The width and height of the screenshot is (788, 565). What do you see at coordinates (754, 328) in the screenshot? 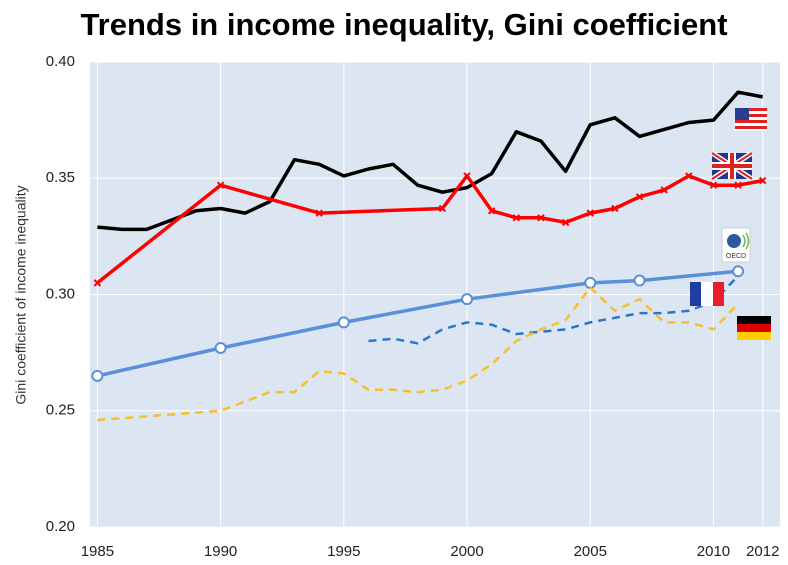
I see `germany-flag` at bounding box center [754, 328].